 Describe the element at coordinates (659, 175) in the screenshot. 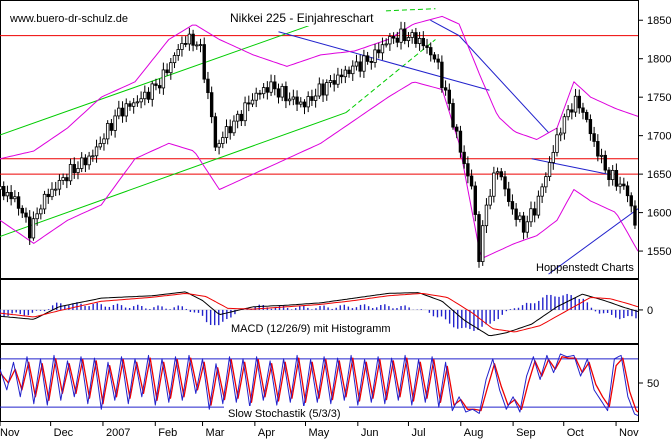

I see `price-tick-16500-label: 16500` at that location.